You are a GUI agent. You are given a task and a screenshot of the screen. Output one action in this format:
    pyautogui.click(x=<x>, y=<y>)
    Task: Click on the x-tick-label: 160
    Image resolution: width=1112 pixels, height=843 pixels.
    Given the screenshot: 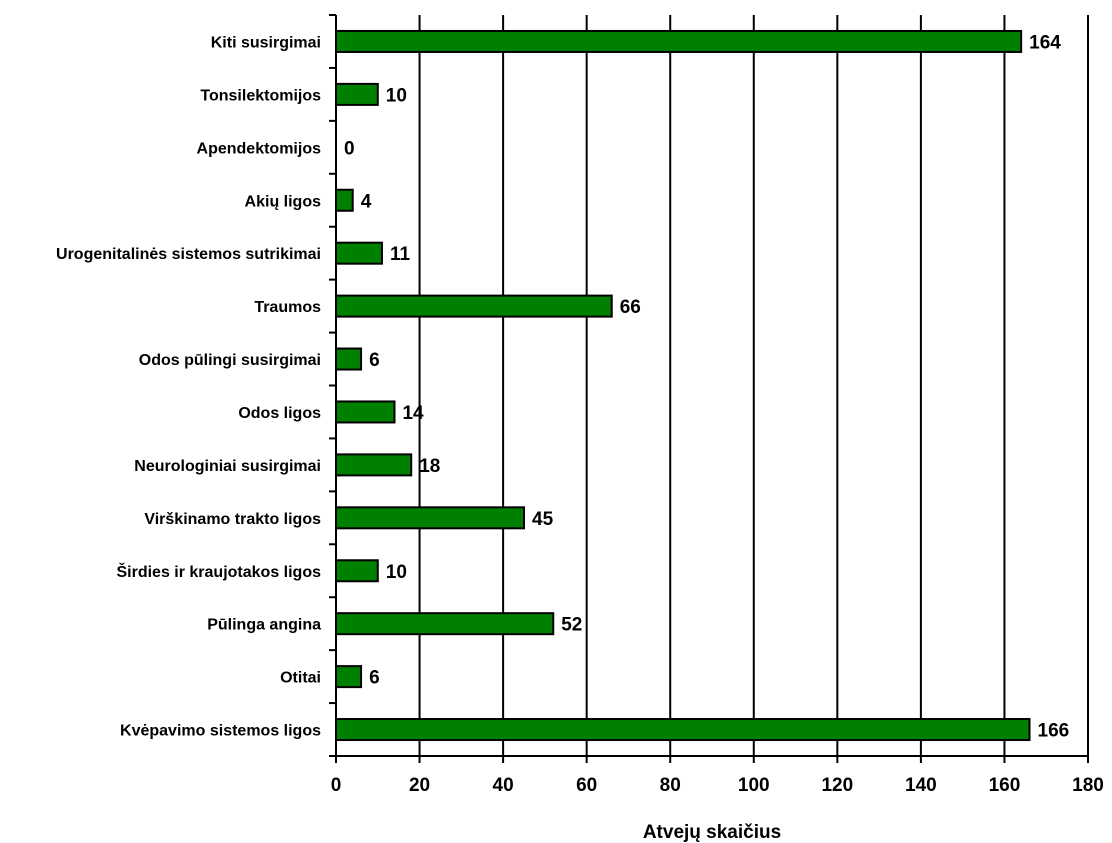 What is the action you would take?
    pyautogui.click(x=1005, y=785)
    